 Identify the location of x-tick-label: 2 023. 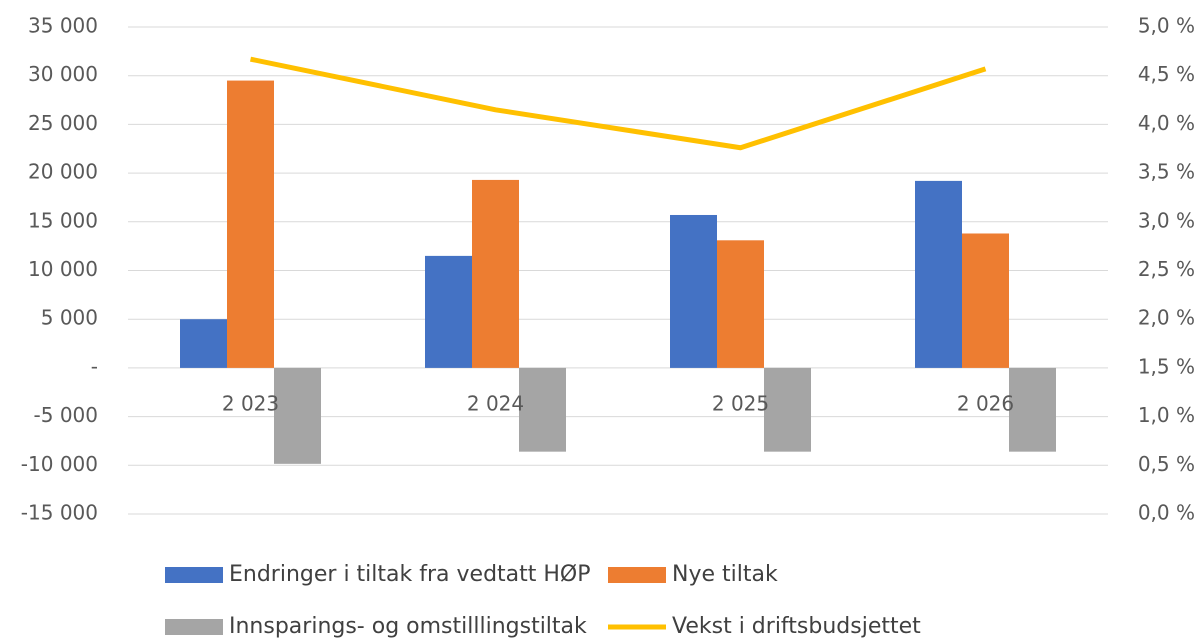
(250, 404).